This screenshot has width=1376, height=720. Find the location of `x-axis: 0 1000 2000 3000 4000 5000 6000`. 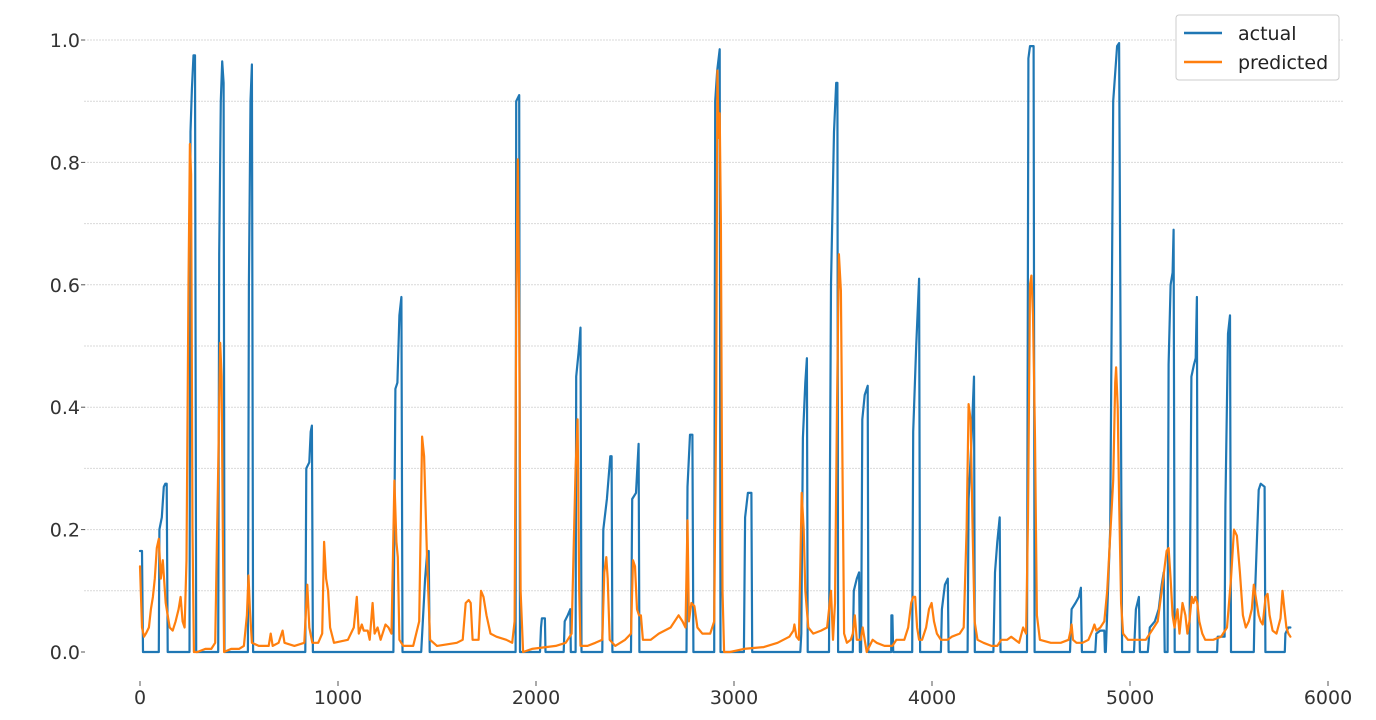

x-axis: 0 1000 2000 3000 4000 5000 6000 is located at coordinates (743, 695).